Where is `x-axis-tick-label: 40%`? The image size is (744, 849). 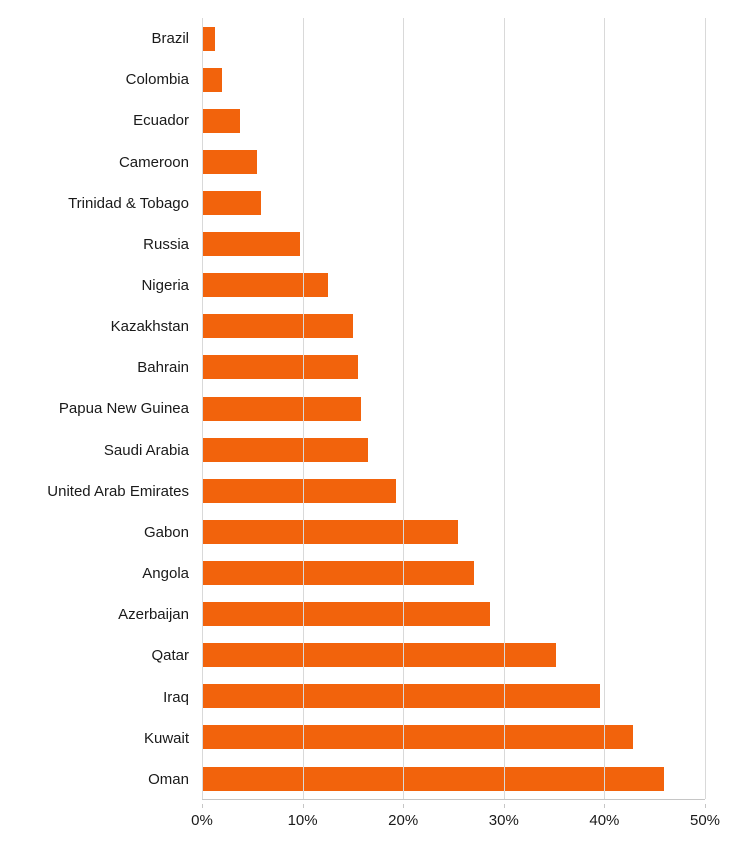 x-axis-tick-label: 40% is located at coordinates (604, 820).